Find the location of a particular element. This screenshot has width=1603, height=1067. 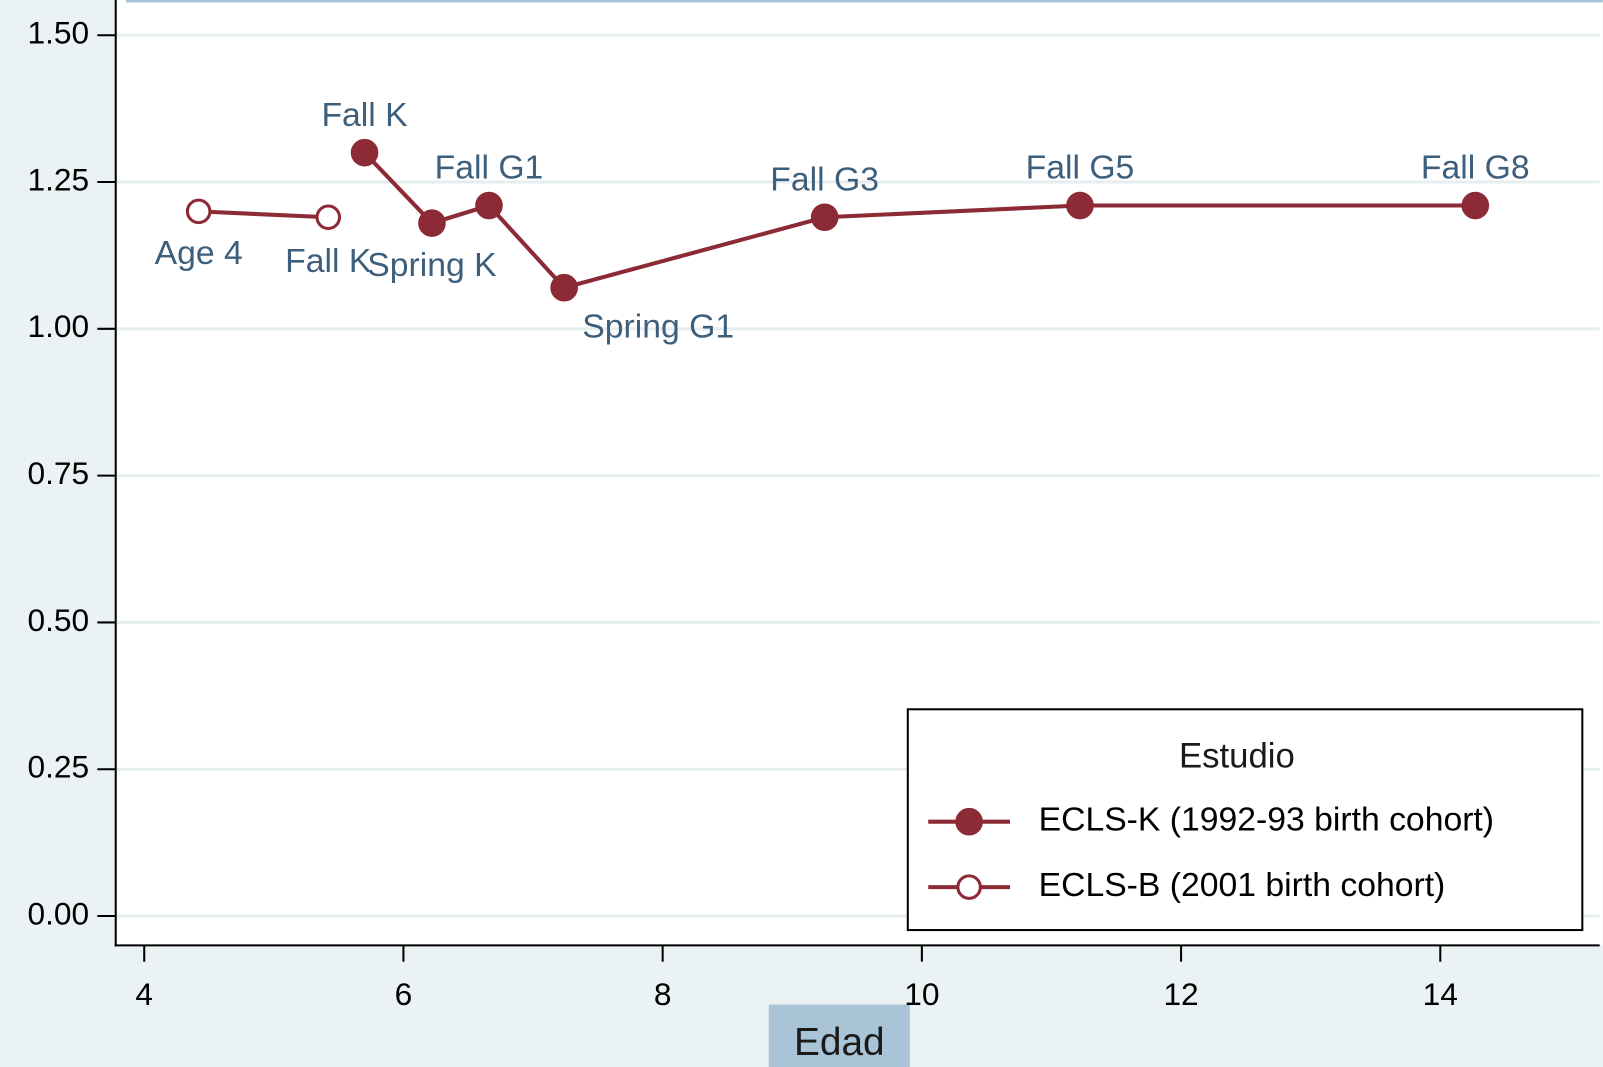

point-label: Age 4 is located at coordinates (199, 253).